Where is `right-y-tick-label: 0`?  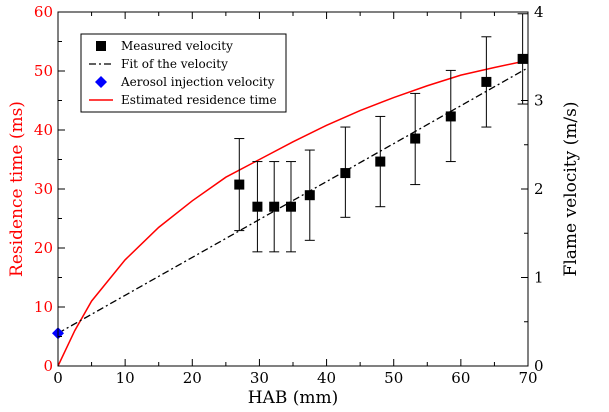
right-y-tick-label: 0 is located at coordinates (539, 366).